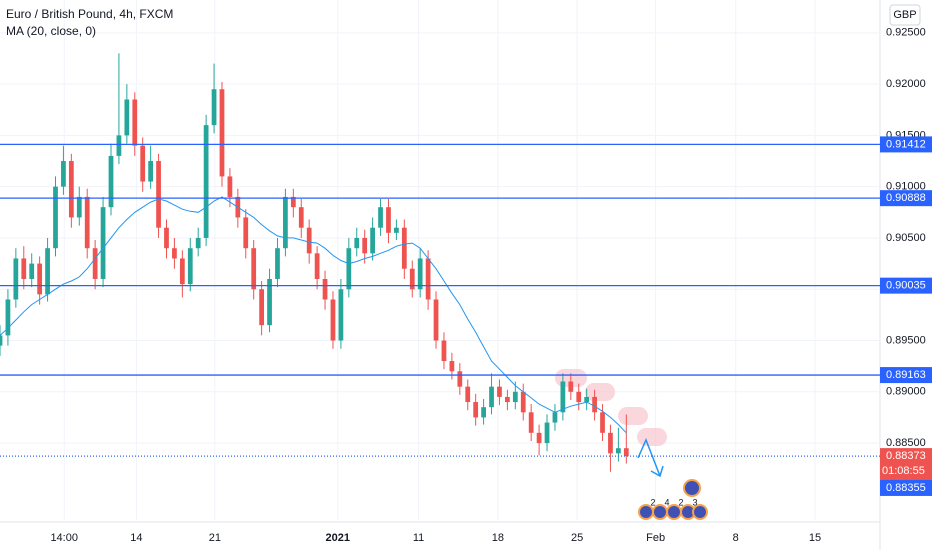 The image size is (932, 550). Describe the element at coordinates (906, 392) in the screenshot. I see `y-tick-label: 0.89000` at that location.